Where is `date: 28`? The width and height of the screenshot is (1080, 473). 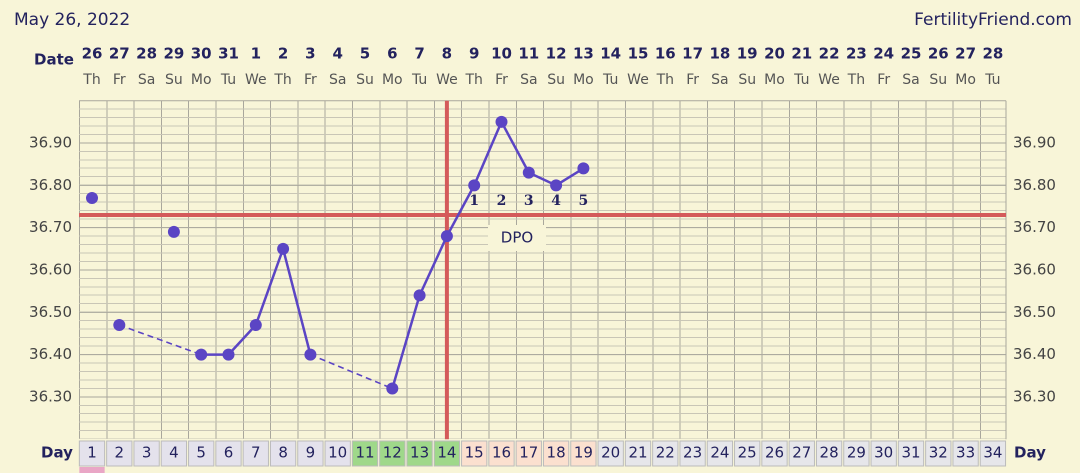
date: 28 is located at coordinates (992, 54).